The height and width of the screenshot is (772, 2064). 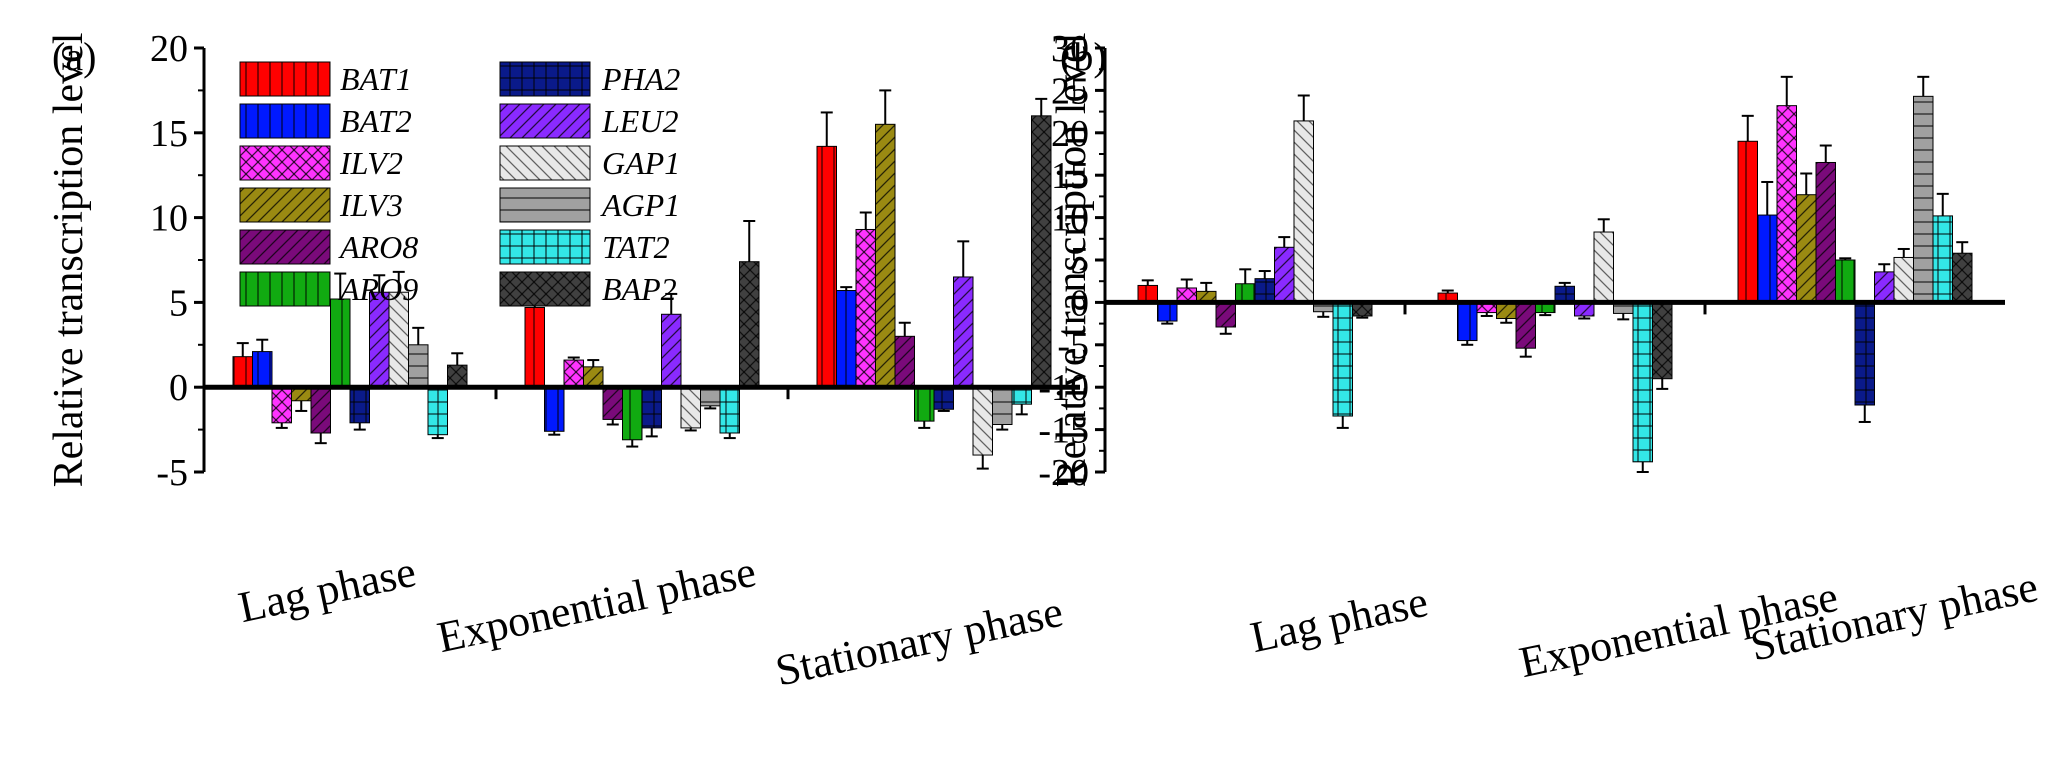 What do you see at coordinates (378, 247) in the screenshot?
I see `legend-label: ARO8` at bounding box center [378, 247].